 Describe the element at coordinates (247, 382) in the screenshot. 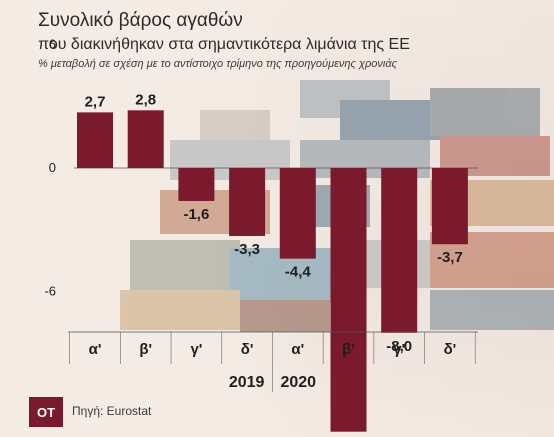

I see `group-label: 2019` at that location.